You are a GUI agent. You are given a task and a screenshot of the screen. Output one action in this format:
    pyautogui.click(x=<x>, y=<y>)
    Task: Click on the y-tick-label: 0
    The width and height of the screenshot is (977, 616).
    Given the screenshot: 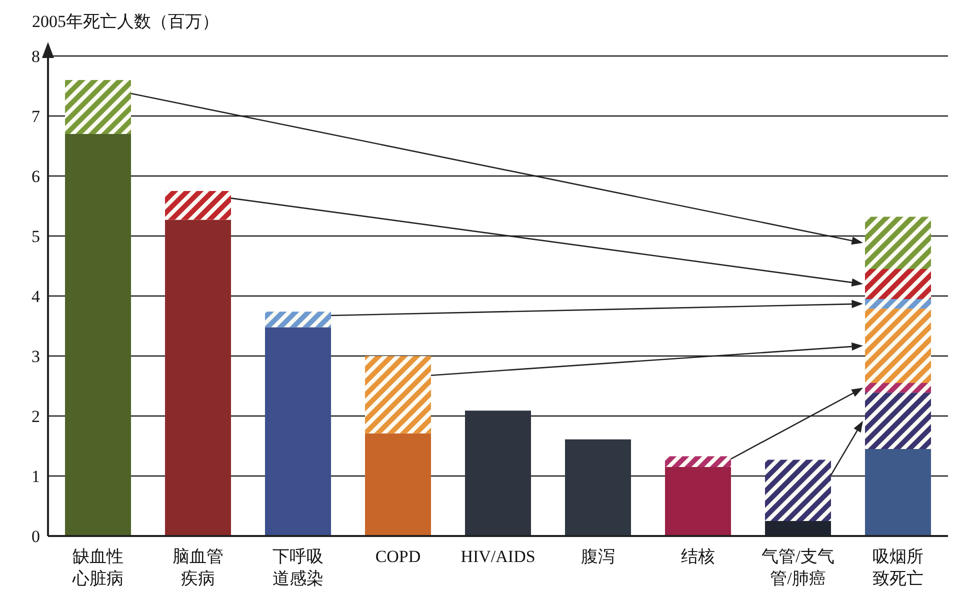 What is the action you would take?
    pyautogui.click(x=36, y=536)
    